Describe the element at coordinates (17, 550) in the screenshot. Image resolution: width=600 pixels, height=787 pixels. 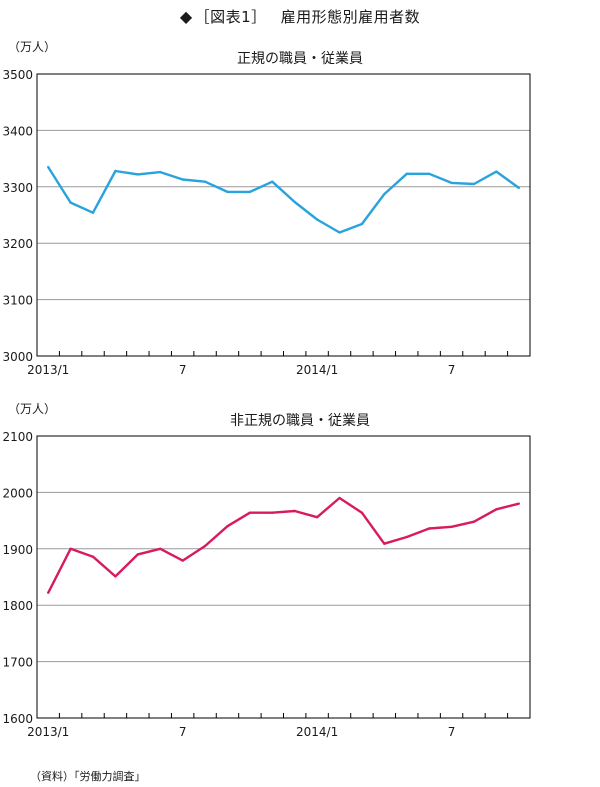
I see `chart2-y-tick-label: 1900` at that location.